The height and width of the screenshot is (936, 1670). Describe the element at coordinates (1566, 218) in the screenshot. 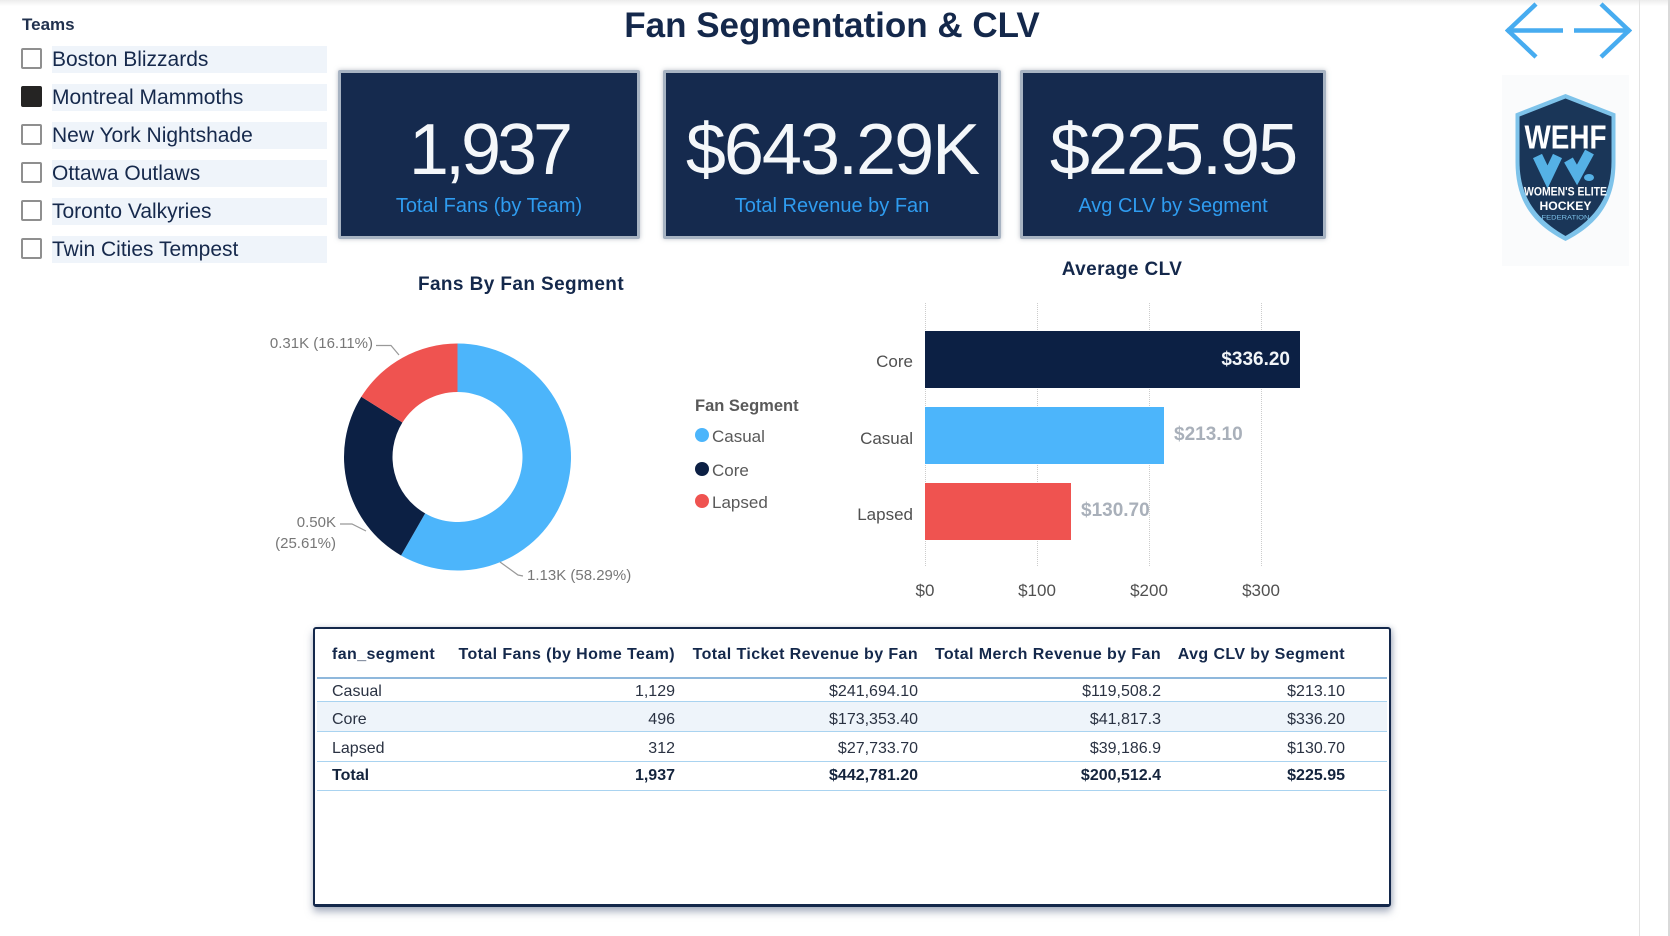

I see `svg-text: FEDERATION` at that location.